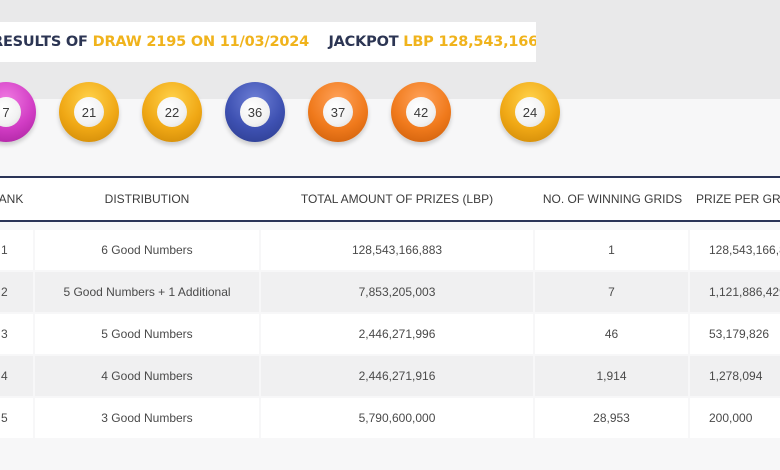 Image resolution: width=780 pixels, height=470 pixels. Describe the element at coordinates (735, 376) in the screenshot. I see `prize-cell: 1,278,094` at that location.